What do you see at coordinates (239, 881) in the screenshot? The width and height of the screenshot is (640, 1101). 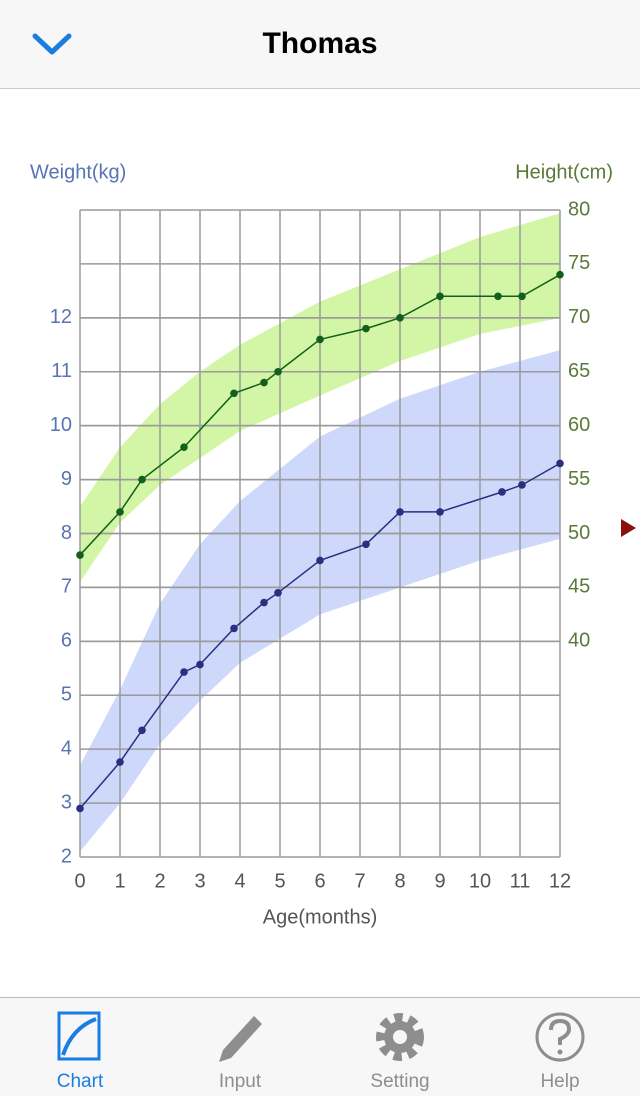 I see `x-tick-label: 4` at bounding box center [239, 881].